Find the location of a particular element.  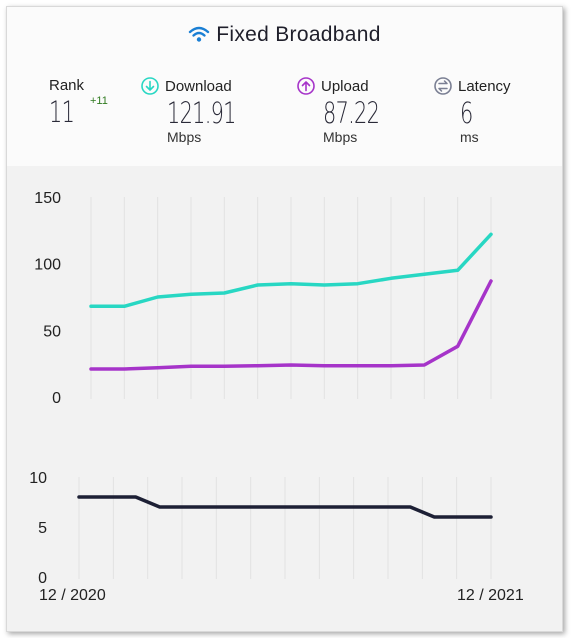

chart-axis-labels: 0 50 100 150 0 5 10 is located at coordinates (45, 388).